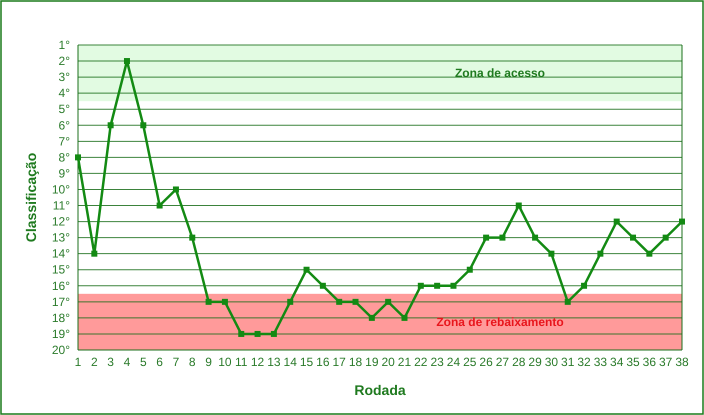 Image resolution: width=704 pixels, height=415 pixels. Describe the element at coordinates (64, 45) in the screenshot. I see `y-tick-label: 1°` at that location.